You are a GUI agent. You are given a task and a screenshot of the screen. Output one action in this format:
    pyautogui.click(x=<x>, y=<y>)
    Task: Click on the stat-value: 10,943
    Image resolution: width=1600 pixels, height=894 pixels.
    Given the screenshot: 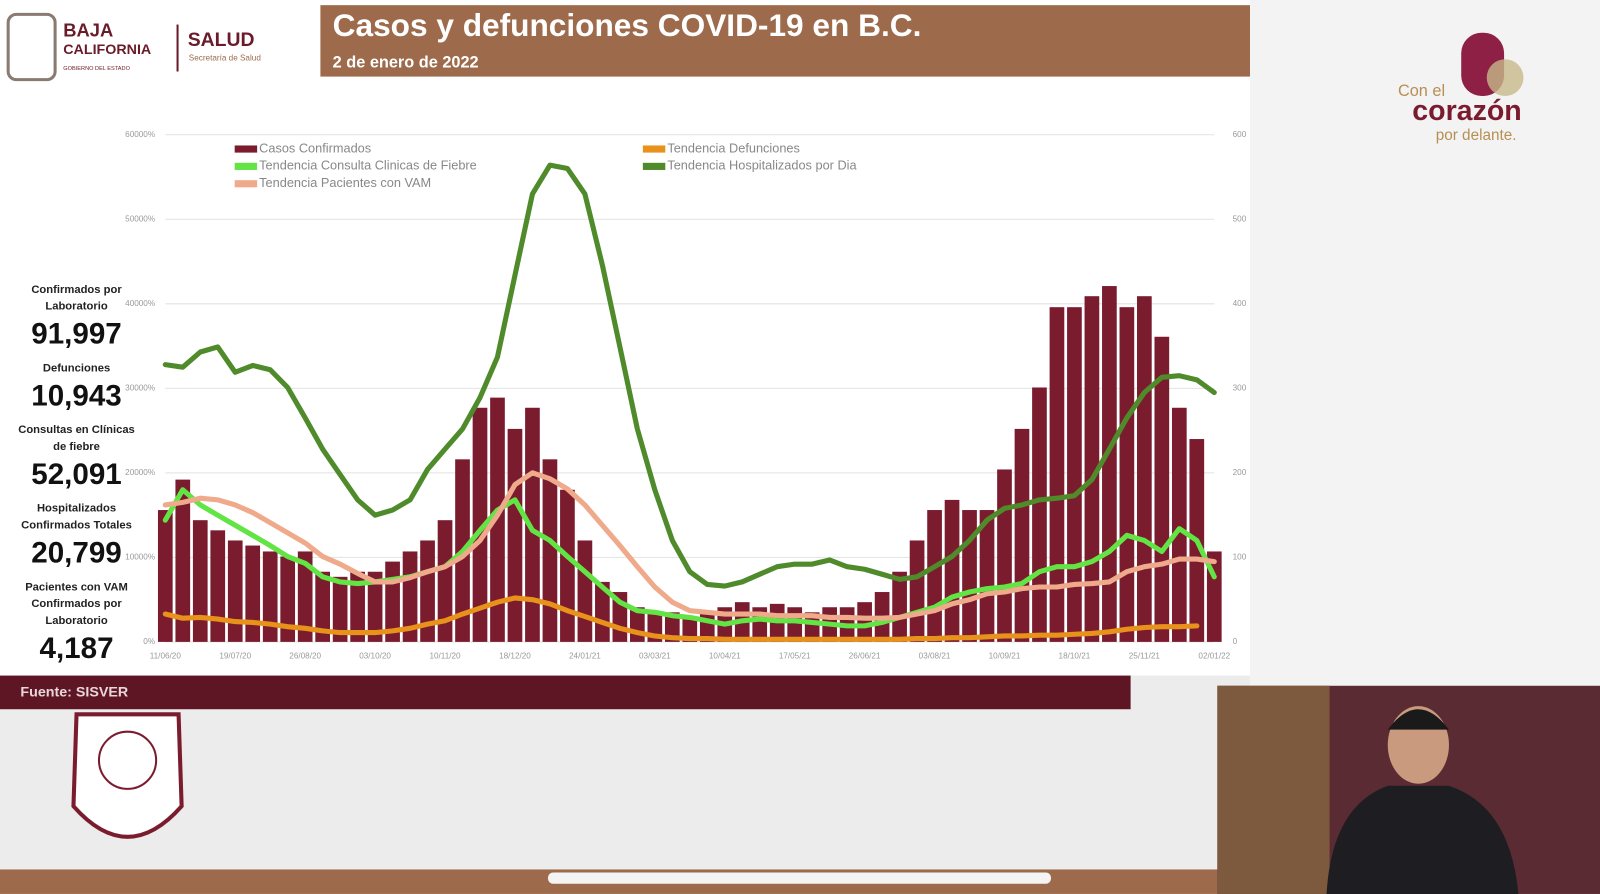 What is the action you would take?
    pyautogui.click(x=76, y=395)
    